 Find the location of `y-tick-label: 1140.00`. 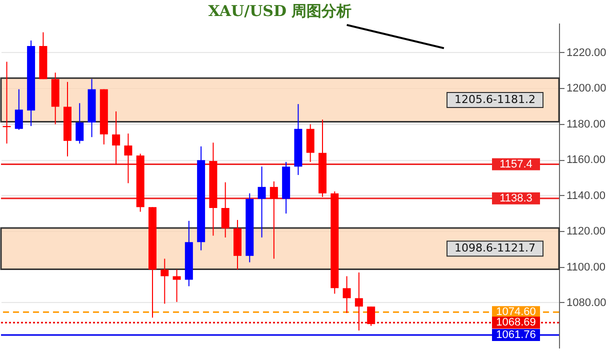

y-tick-label: 1140.00 is located at coordinates (586, 196).